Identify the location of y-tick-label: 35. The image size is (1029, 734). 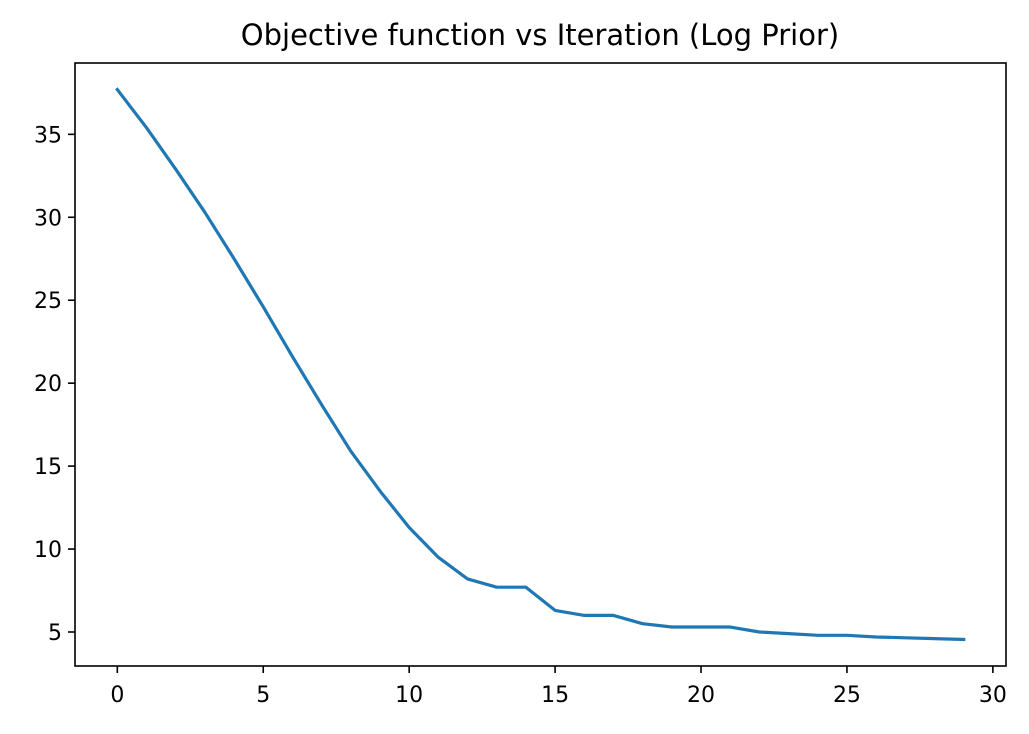
(48, 135).